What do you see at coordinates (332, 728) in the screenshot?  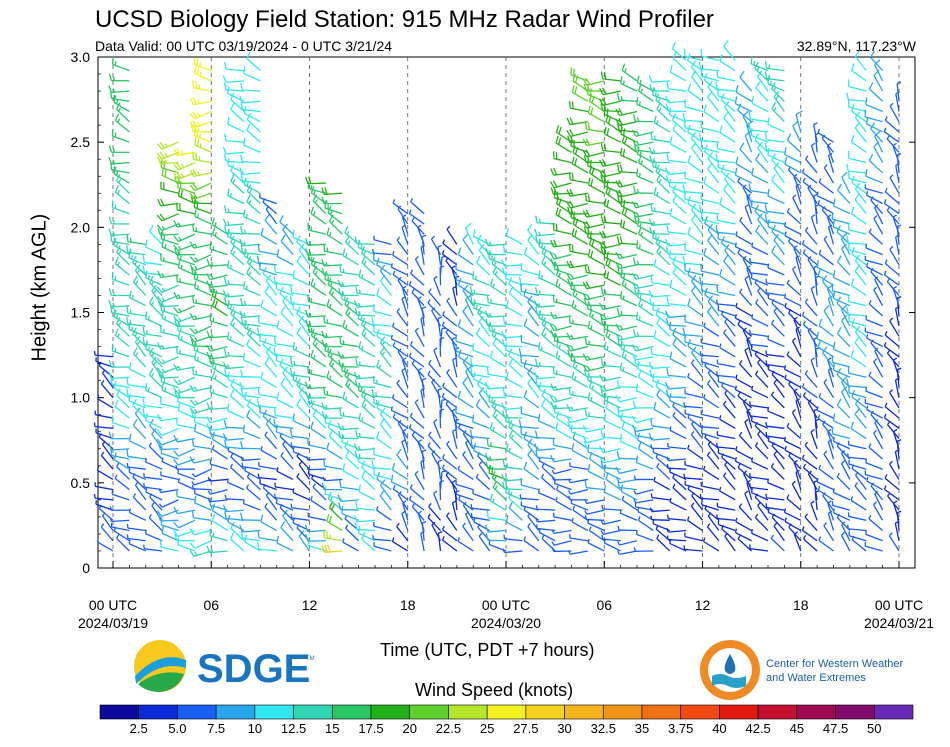 I see `colorbar-label: 15` at bounding box center [332, 728].